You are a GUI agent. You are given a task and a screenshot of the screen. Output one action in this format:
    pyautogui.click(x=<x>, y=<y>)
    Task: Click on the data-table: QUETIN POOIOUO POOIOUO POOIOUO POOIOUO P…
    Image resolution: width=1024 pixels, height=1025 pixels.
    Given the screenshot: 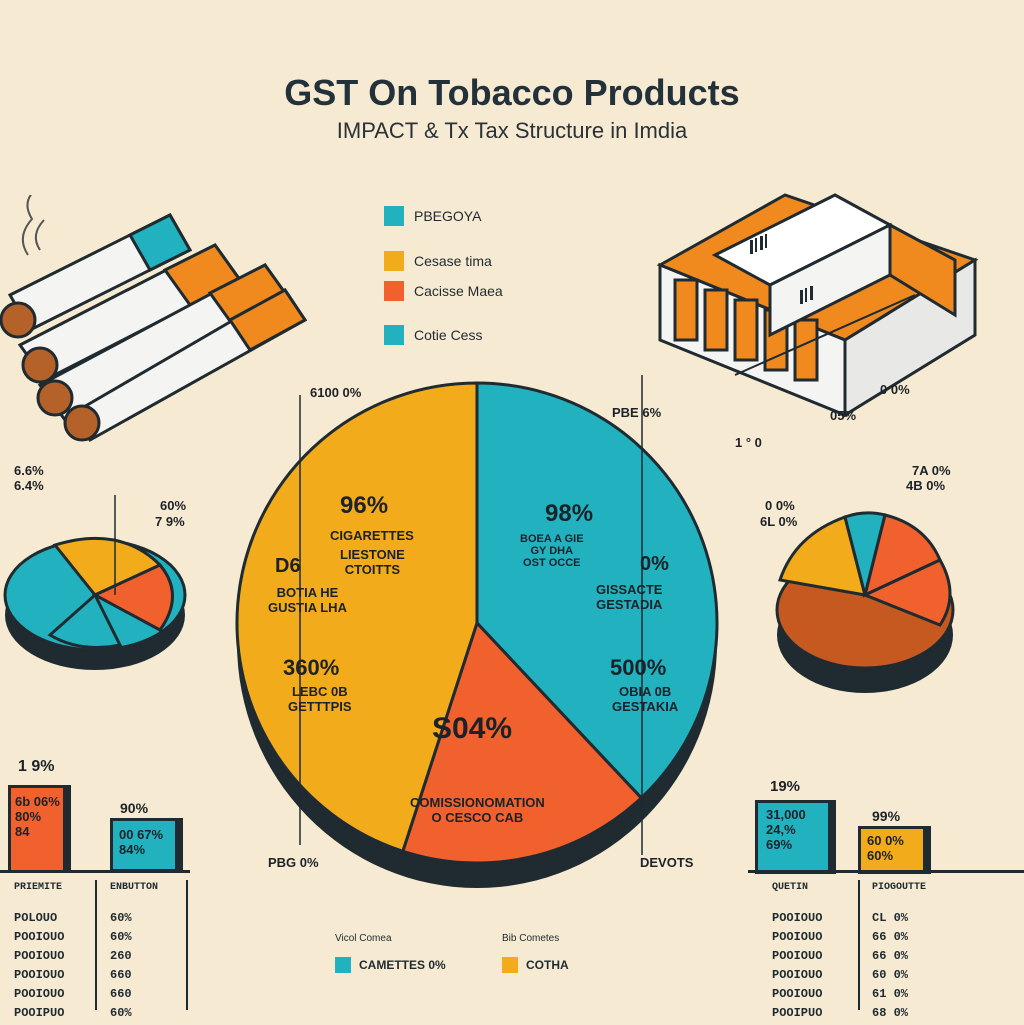 What is the action you would take?
    pyautogui.click(x=797, y=953)
    